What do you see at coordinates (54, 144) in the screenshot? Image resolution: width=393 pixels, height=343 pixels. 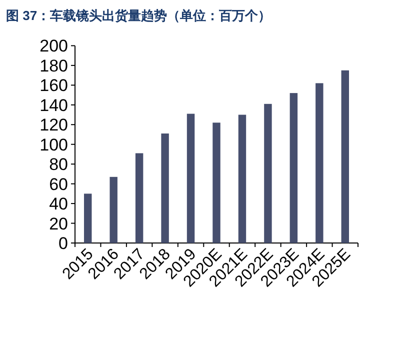 I see `y-tick-label: 100` at bounding box center [54, 144].